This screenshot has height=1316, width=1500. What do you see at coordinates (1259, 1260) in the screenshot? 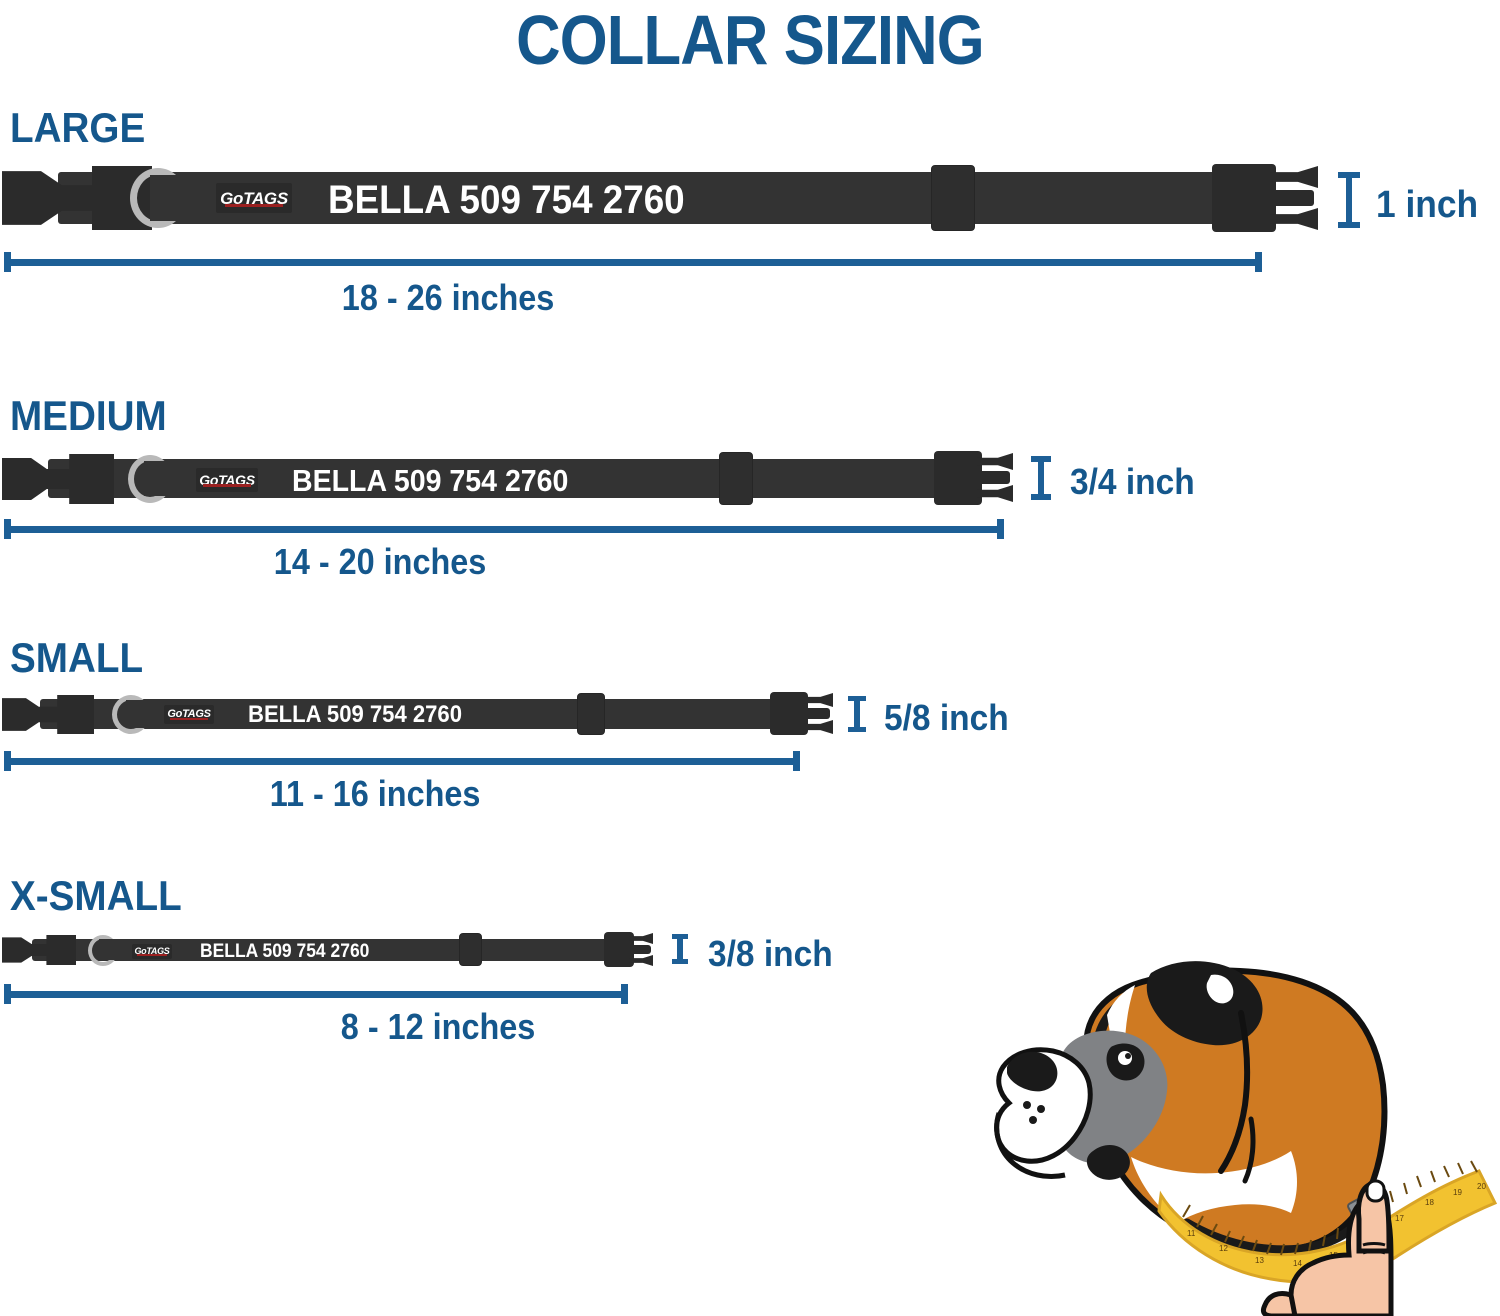
I see `svg-text: 13` at bounding box center [1259, 1260].